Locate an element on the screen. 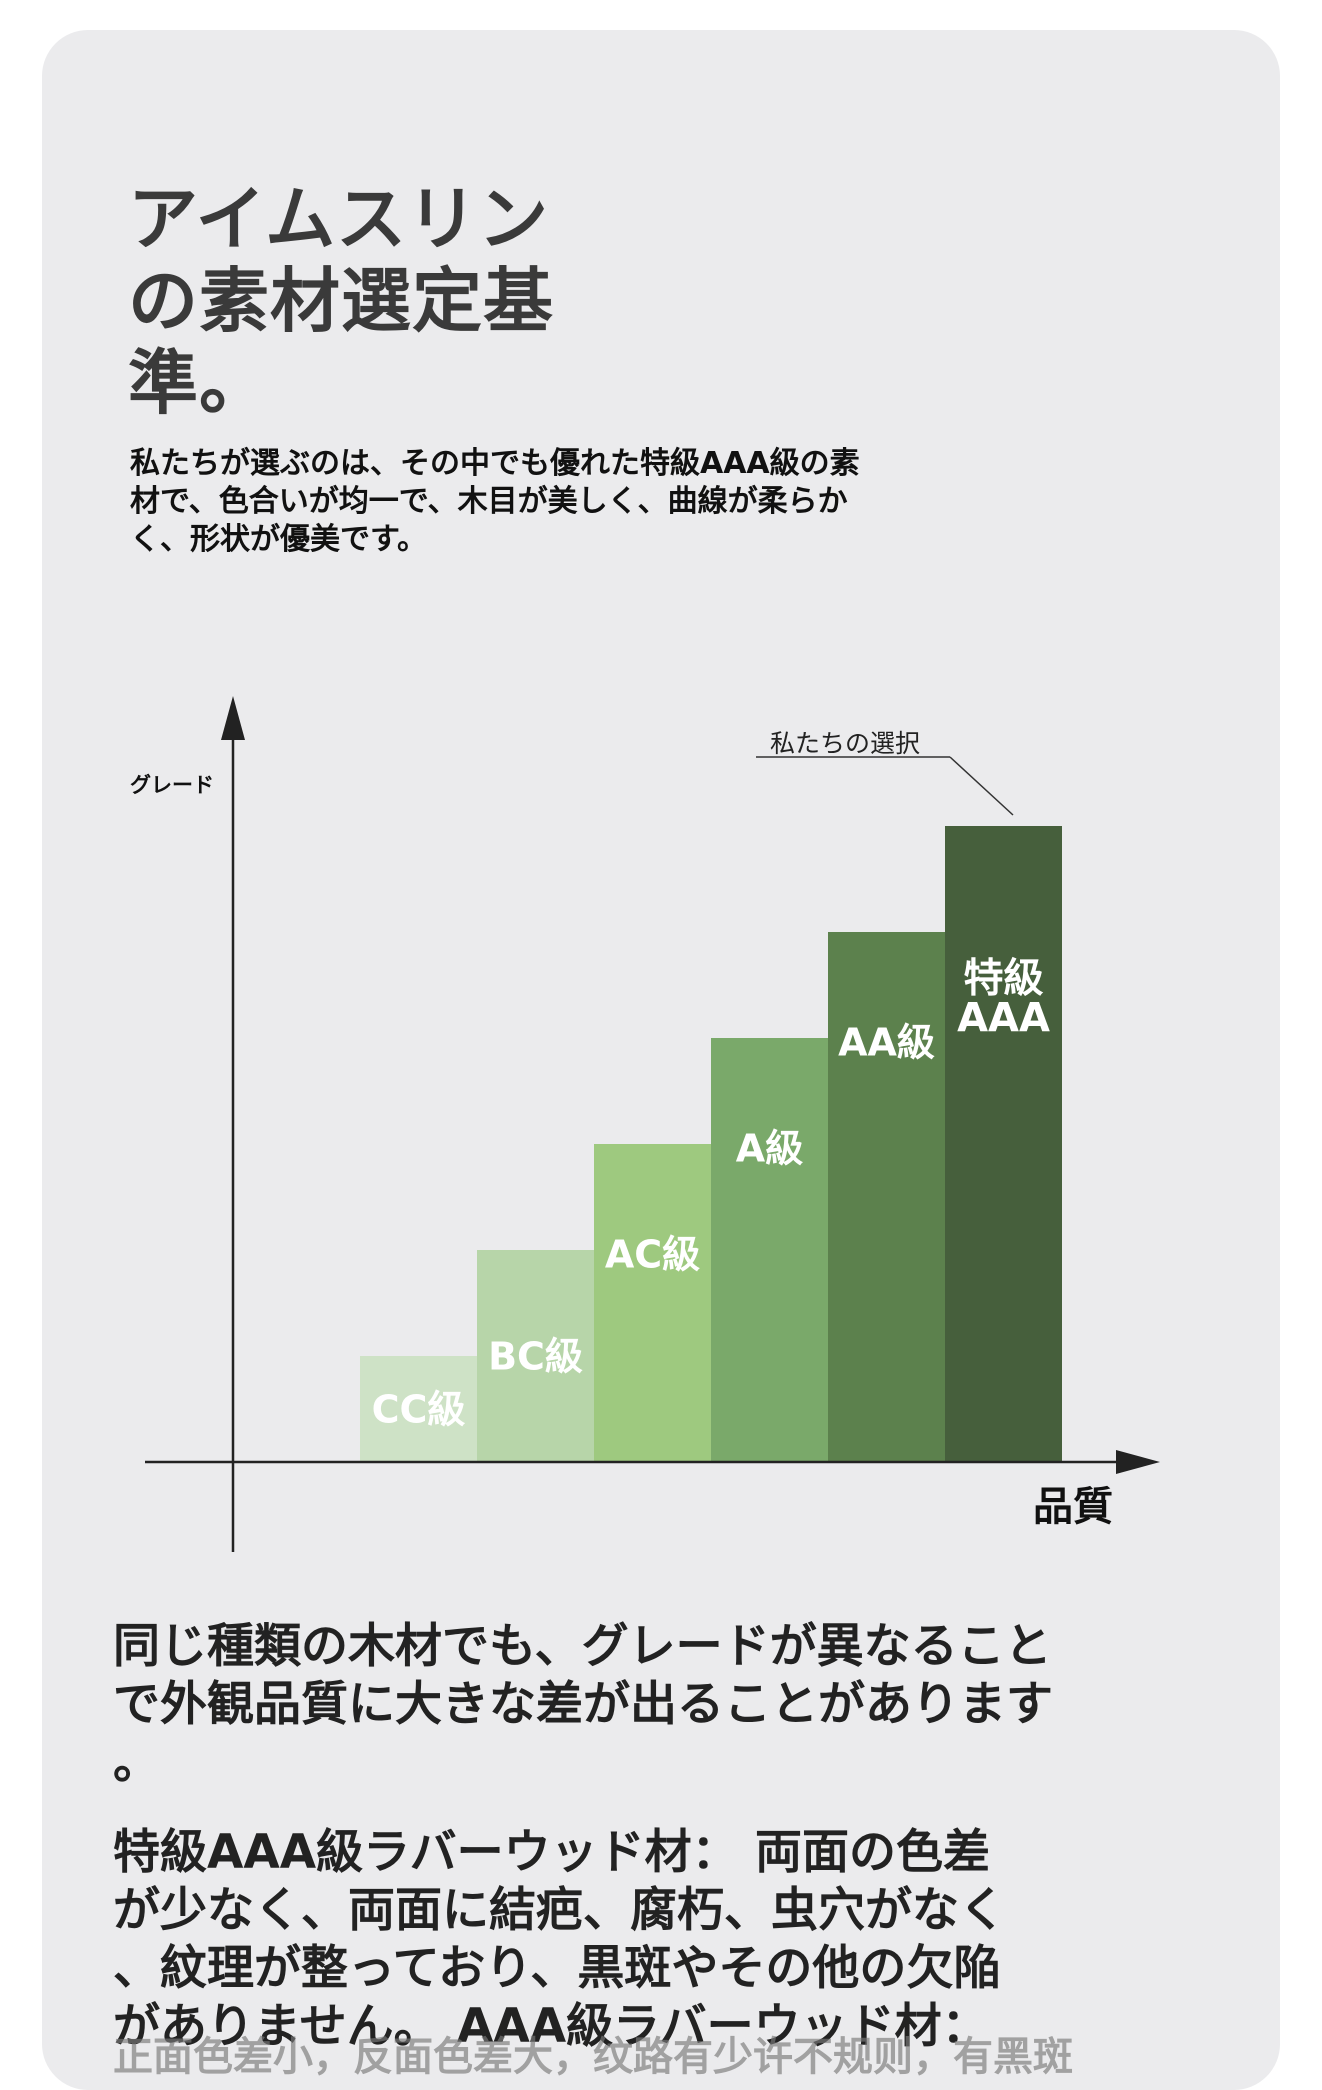 This screenshot has width=1322, height=2090. para2-line-3: 、紋理が整っており、黒斑やその他の欠陥 is located at coordinates (557, 1968).